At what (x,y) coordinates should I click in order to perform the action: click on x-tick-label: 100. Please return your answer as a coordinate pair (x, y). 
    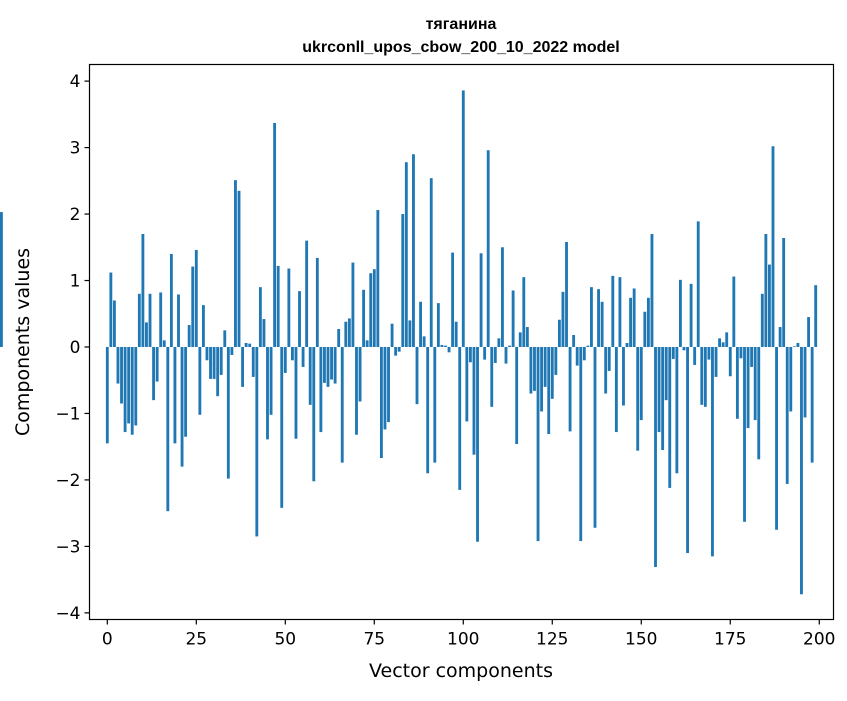
    Looking at the image, I should click on (463, 640).